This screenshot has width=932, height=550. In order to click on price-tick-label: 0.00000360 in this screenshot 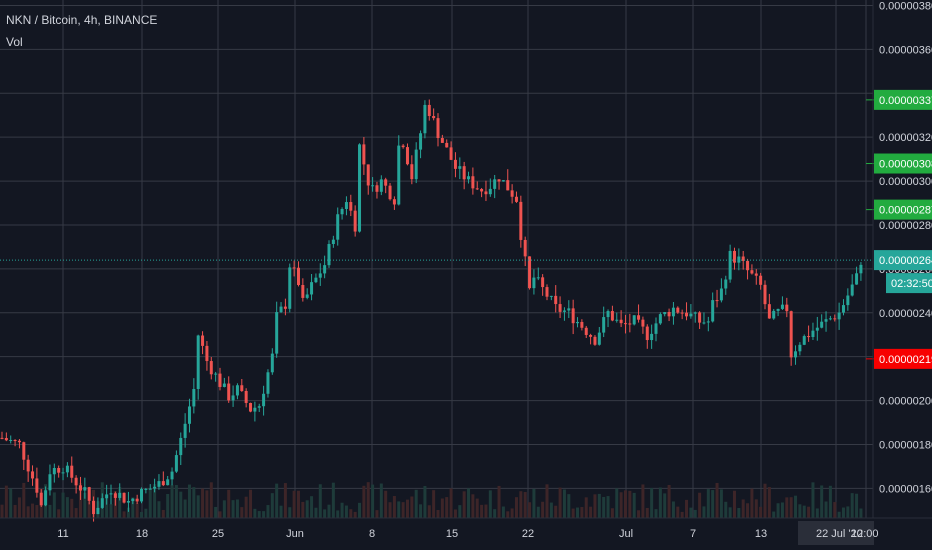, I will do `click(905, 50)`.